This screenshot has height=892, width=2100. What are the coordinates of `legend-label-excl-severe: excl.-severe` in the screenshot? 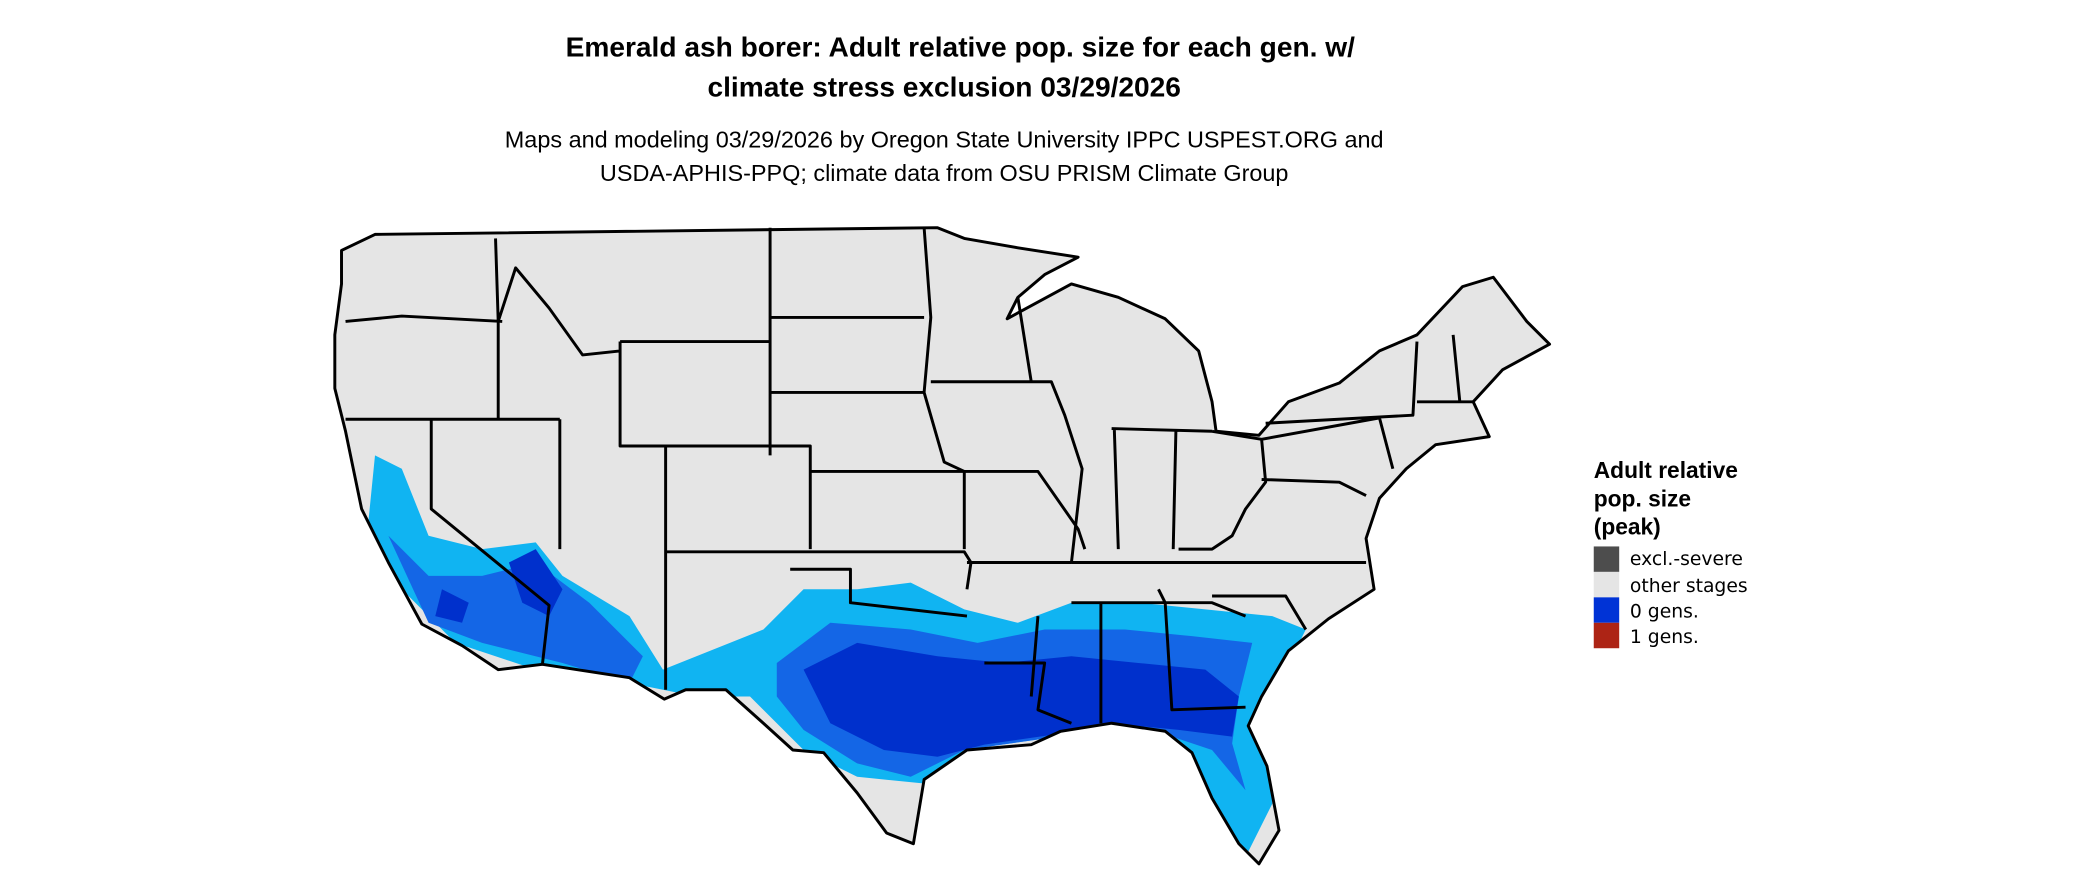 It's located at (1686, 559).